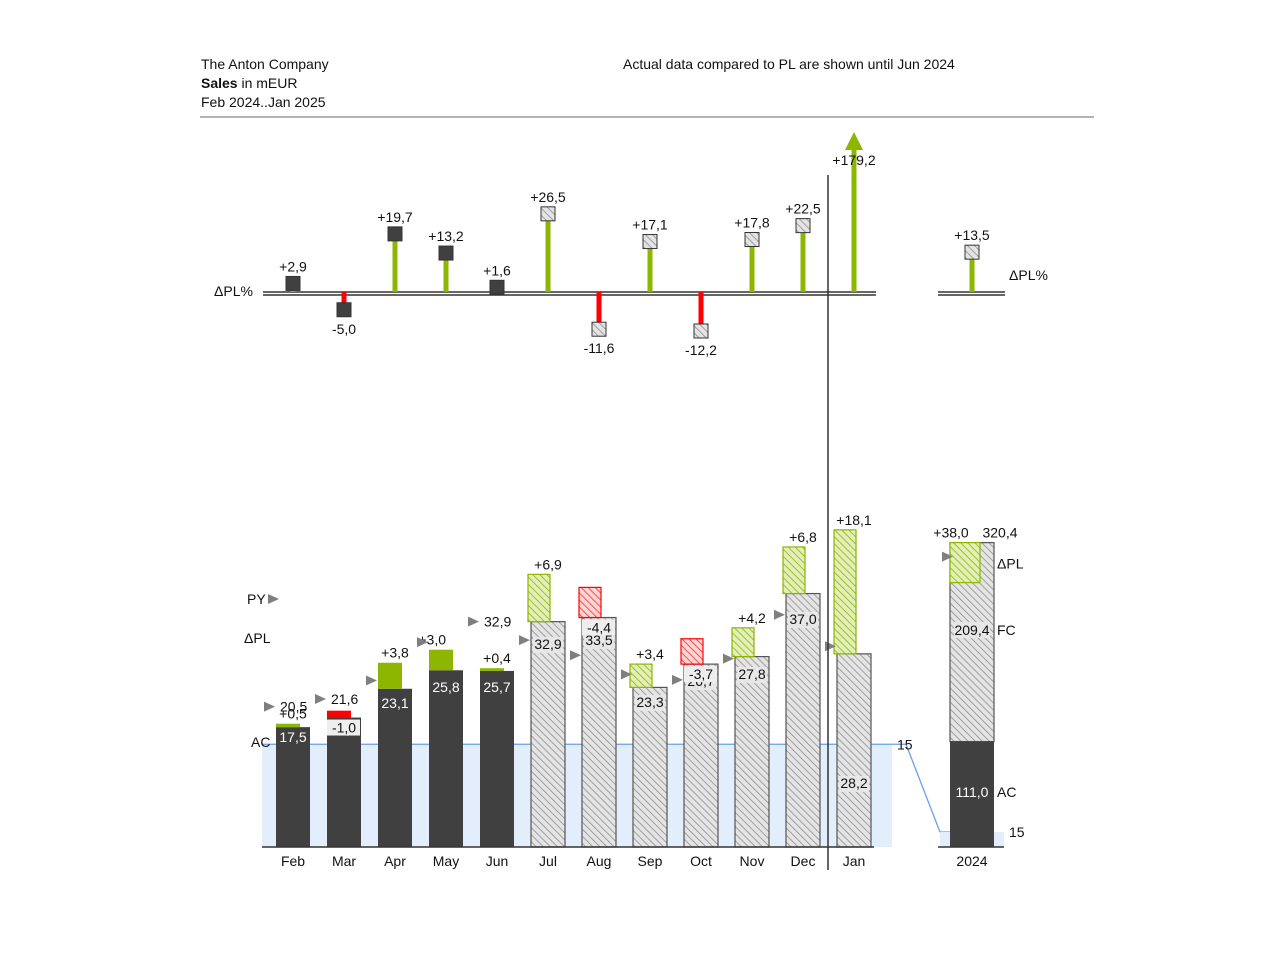 The image size is (1280, 960). Describe the element at coordinates (701, 350) in the screenshot. I see `pct-label-oct: -12,2` at that location.